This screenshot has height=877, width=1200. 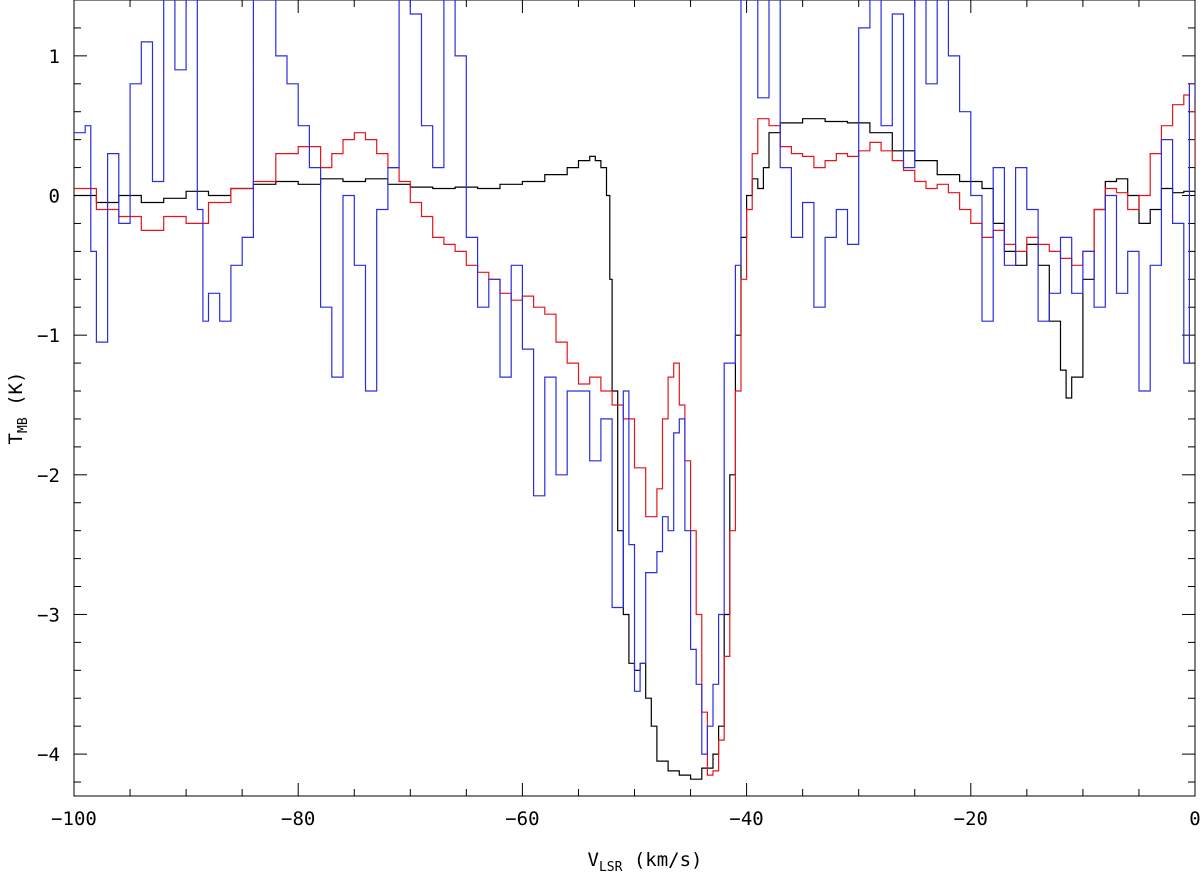 I want to click on x-axis-title-subscript: LSR, so click(x=611, y=867).